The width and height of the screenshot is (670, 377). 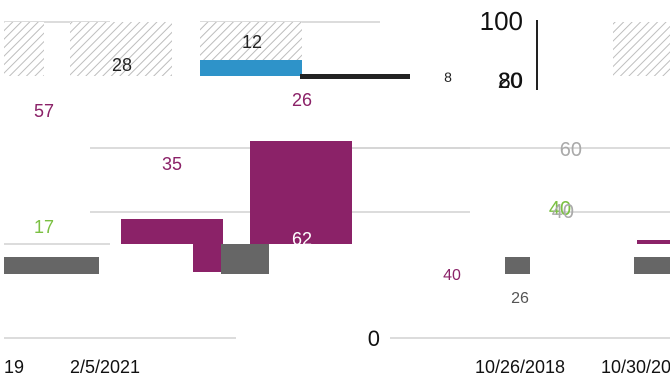 What do you see at coordinates (105, 367) in the screenshot?
I see `x-tick-label-1: 2/5/2021` at bounding box center [105, 367].